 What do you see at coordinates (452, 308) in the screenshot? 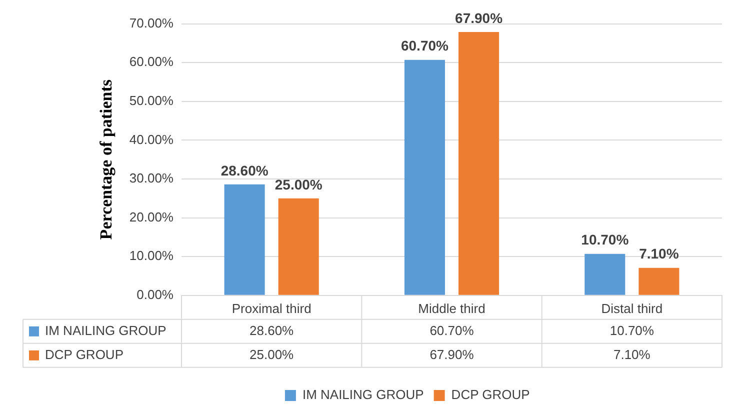
I see `x-tick-label: Middle third` at bounding box center [452, 308].